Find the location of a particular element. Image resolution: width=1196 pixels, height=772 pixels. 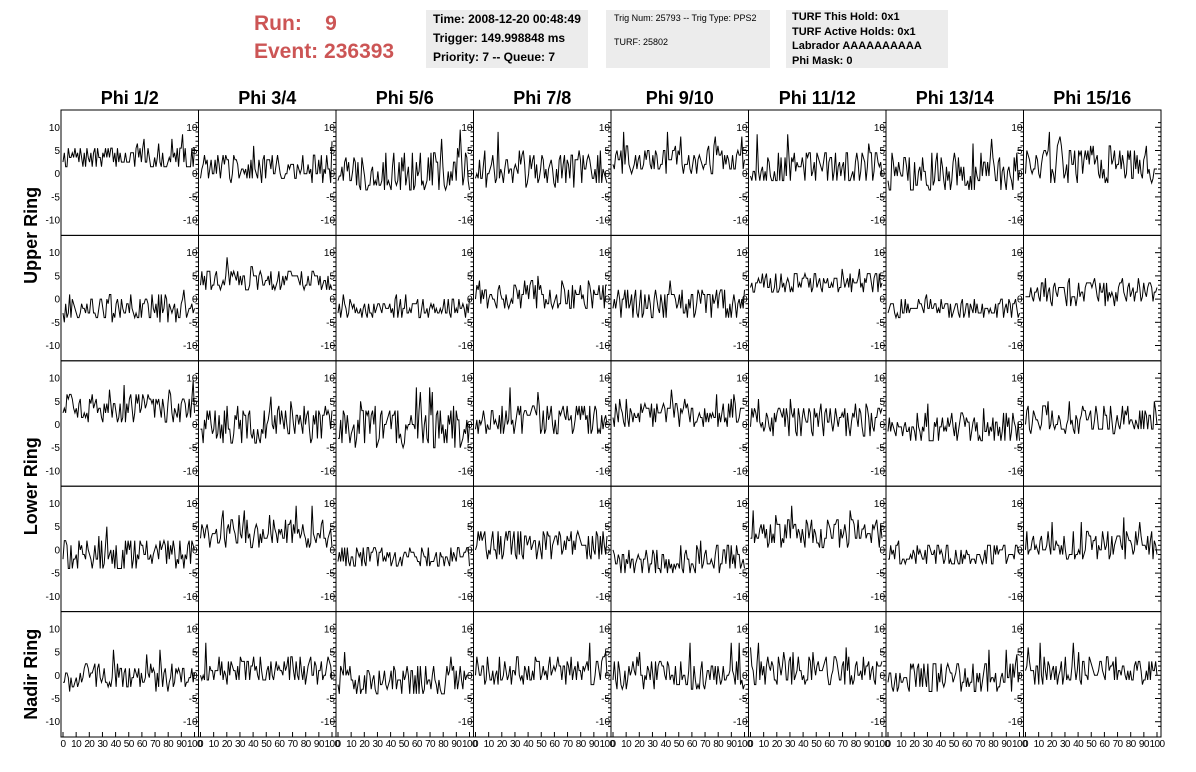

ring-label: Upper Ring is located at coordinates (31, 235).